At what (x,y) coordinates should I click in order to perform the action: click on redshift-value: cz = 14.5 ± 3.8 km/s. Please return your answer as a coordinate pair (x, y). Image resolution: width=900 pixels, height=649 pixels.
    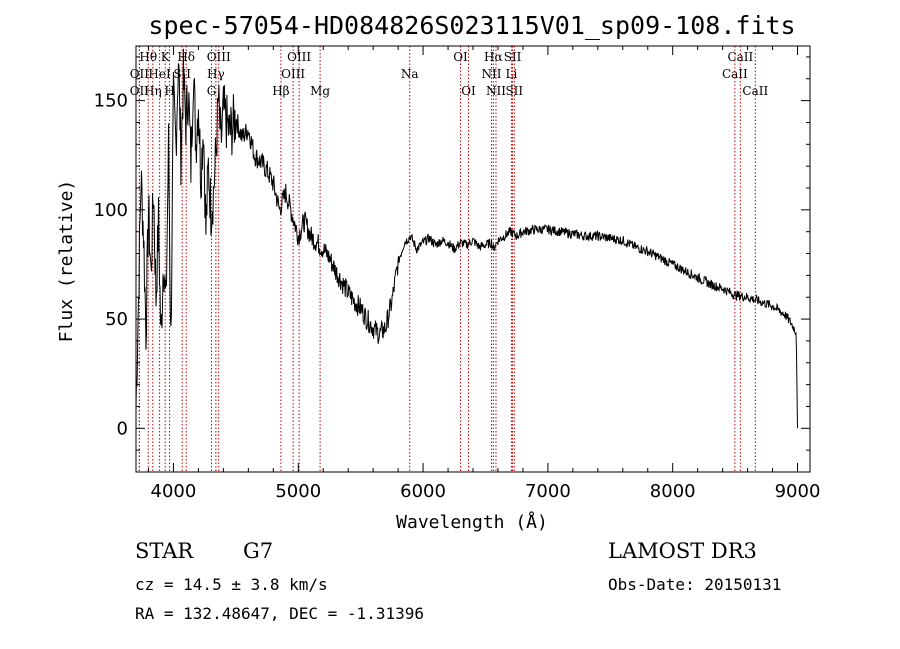
    Looking at the image, I should click on (231, 584).